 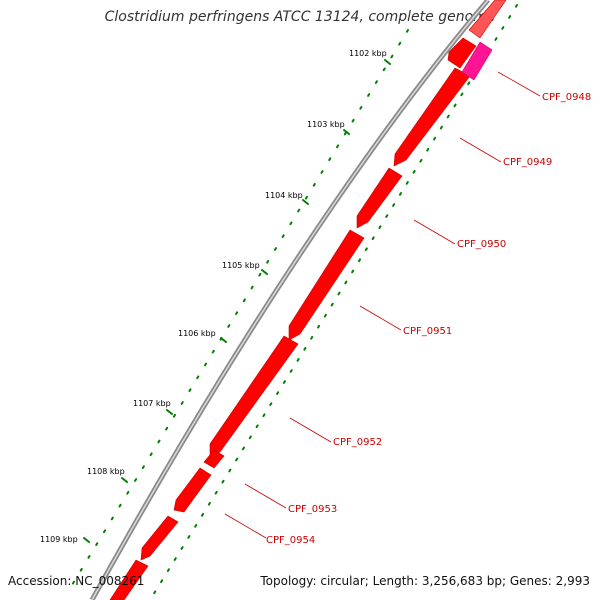 I want to click on gene-label-cpf-0951: CPF_0951, so click(x=427, y=331).